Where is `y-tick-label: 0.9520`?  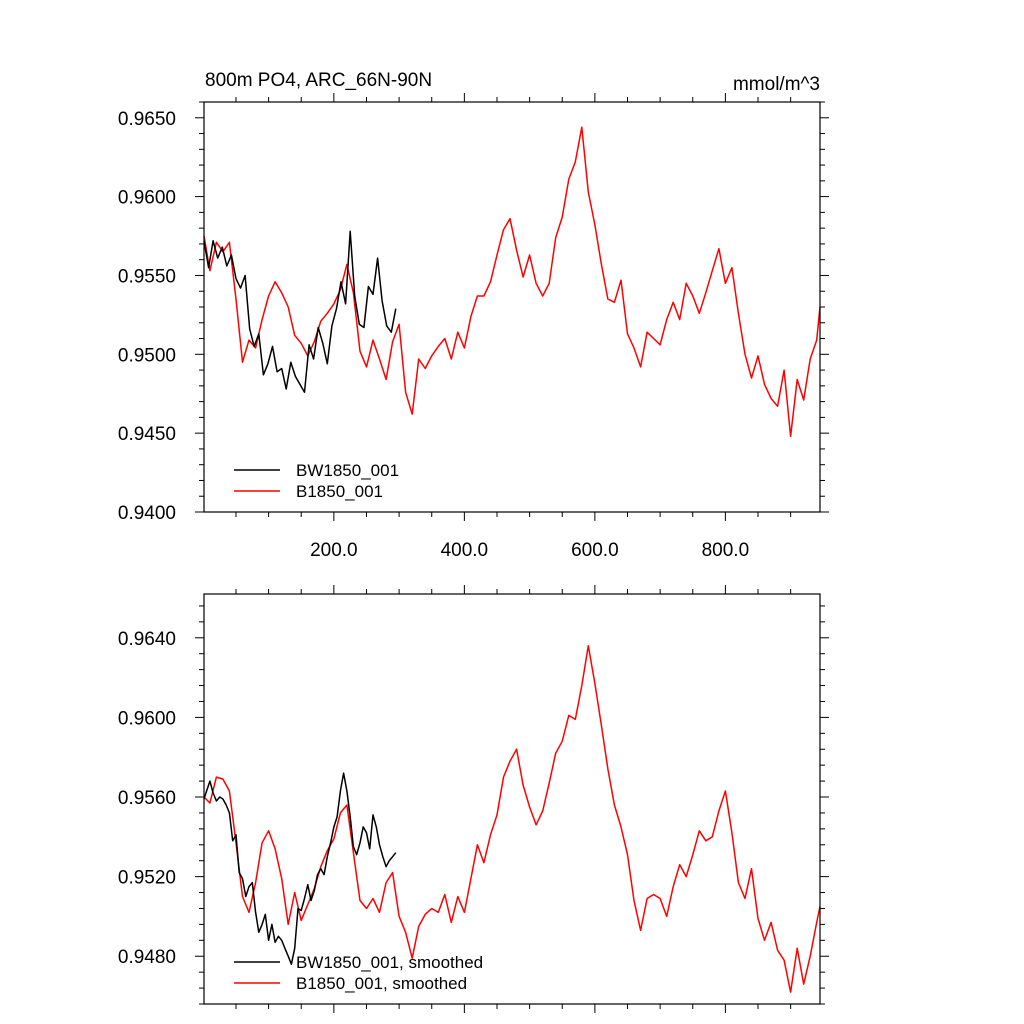 y-tick-label: 0.9520 is located at coordinates (147, 878).